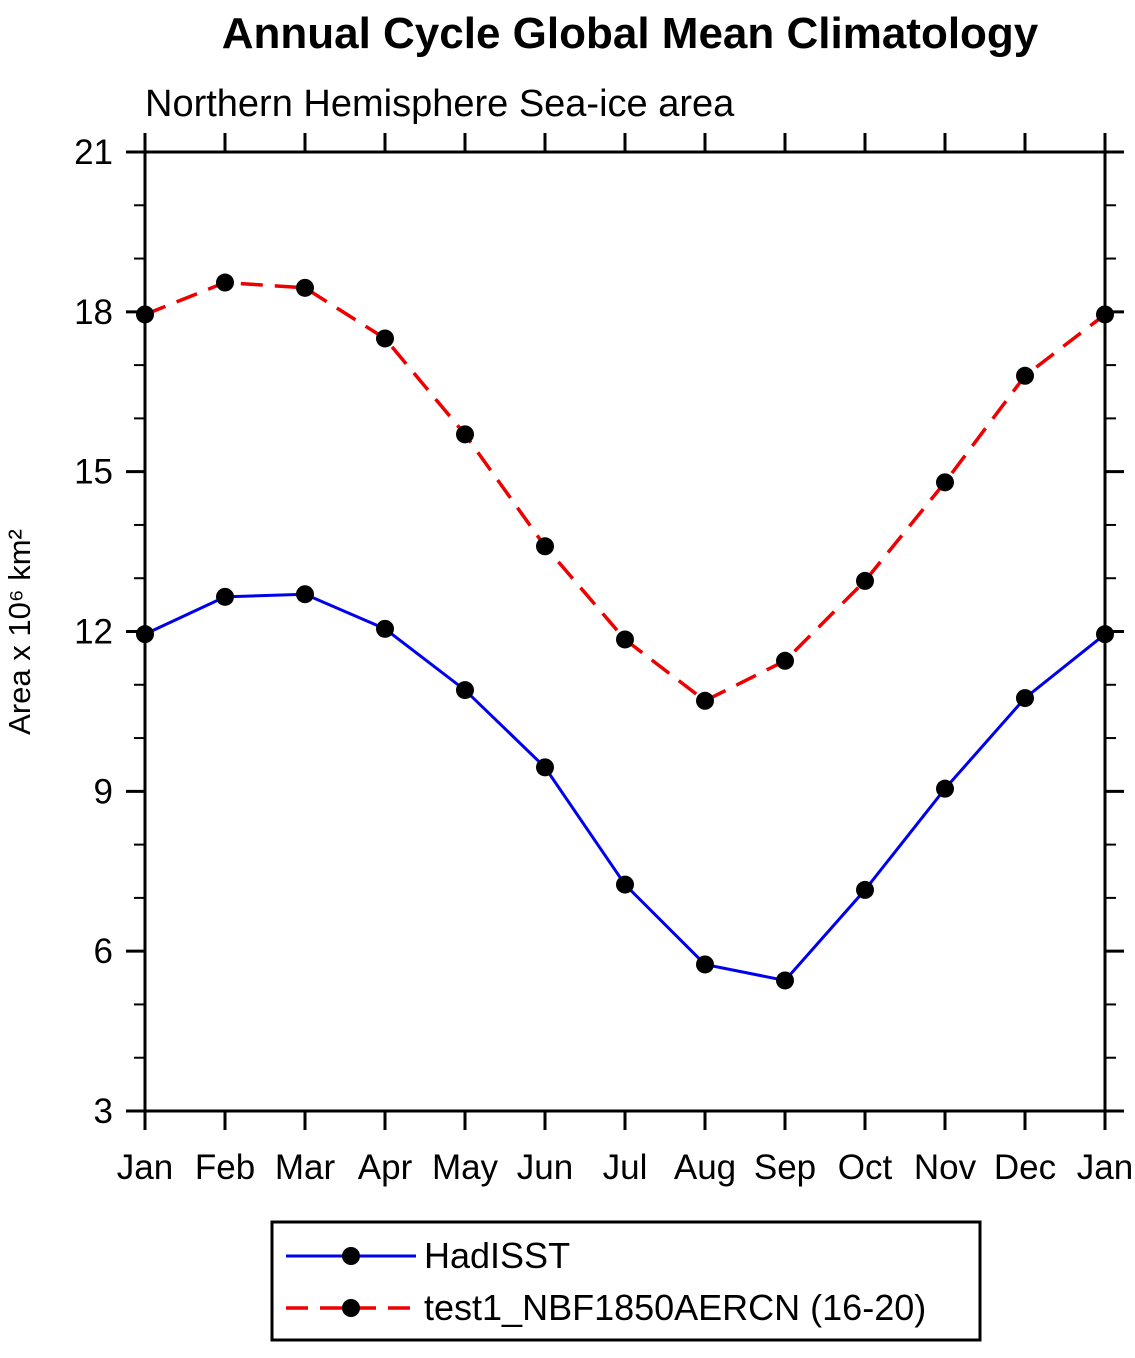 This screenshot has width=1135, height=1358. Describe the element at coordinates (93, 312) in the screenshot. I see `y-tick-label: 18` at that location.